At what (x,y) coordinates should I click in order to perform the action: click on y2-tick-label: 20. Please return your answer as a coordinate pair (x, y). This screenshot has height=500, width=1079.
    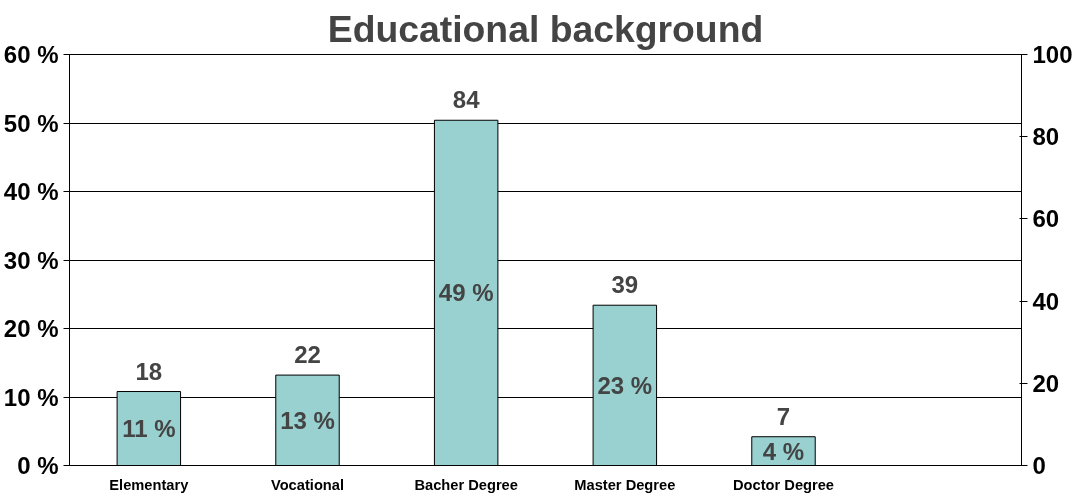
    Looking at the image, I should click on (1046, 383).